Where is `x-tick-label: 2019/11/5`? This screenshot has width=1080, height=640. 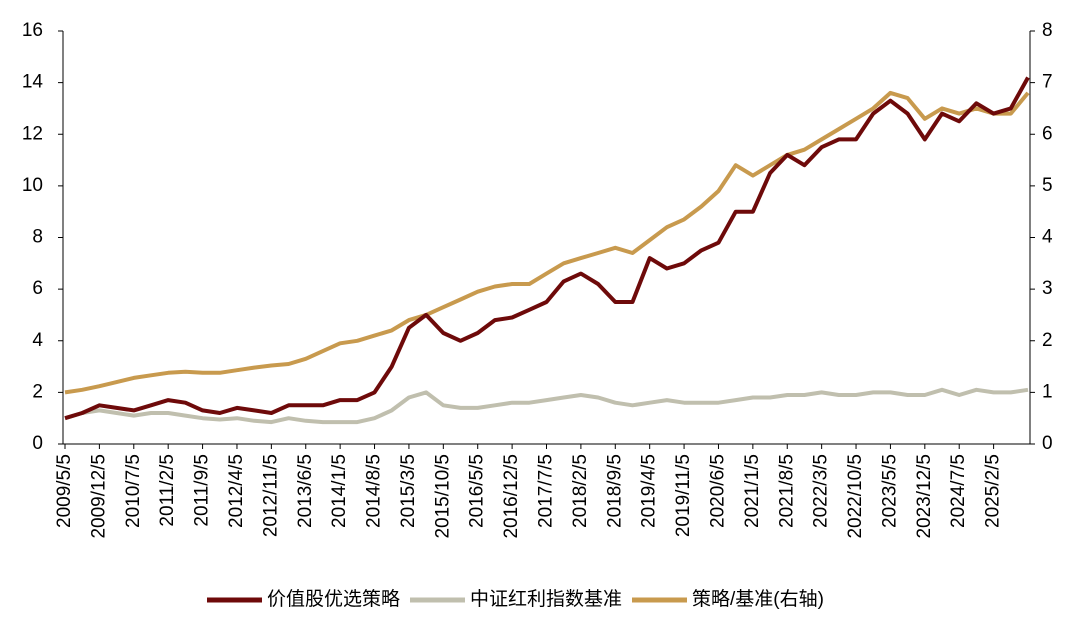 x-tick-label: 2019/11/5 is located at coordinates (683, 495).